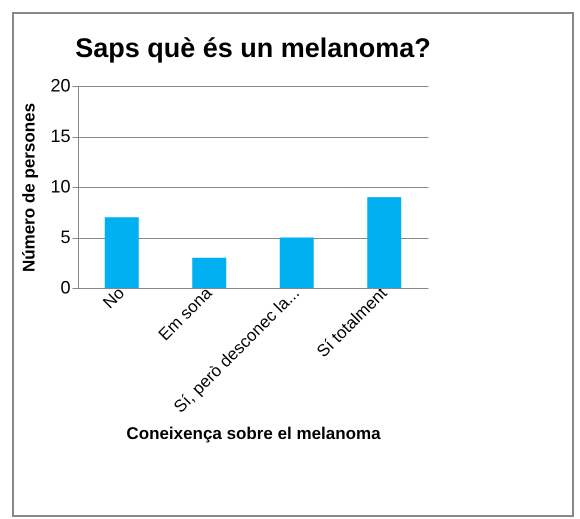 This screenshot has height=519, width=580. What do you see at coordinates (253, 48) in the screenshot?
I see `chart-title: Saps què és un melanoma?` at bounding box center [253, 48].